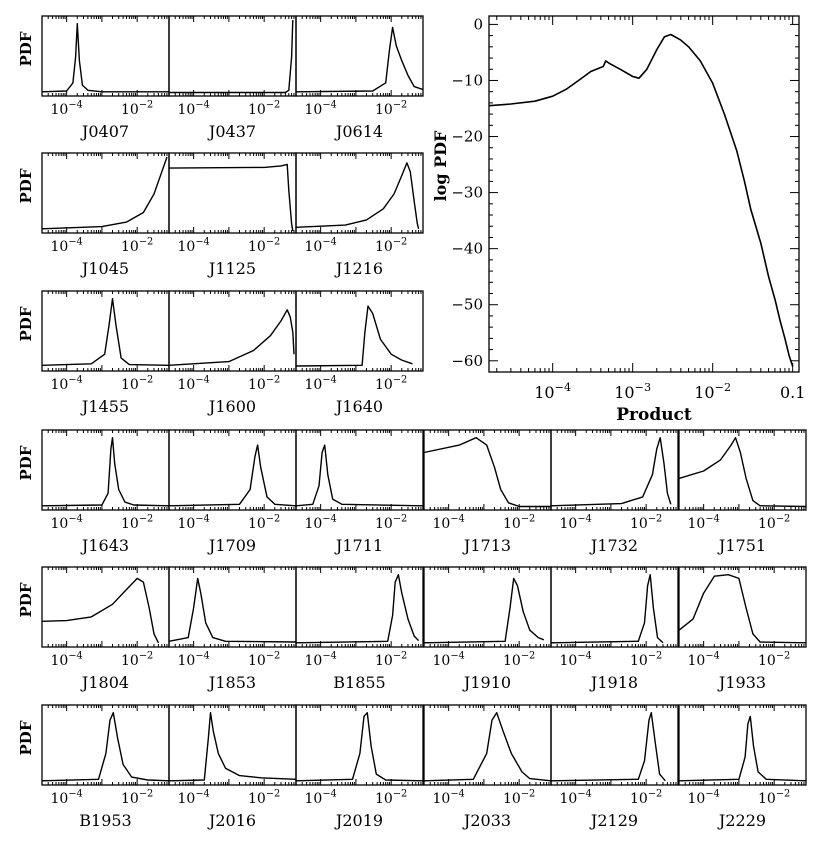 Image resolution: width=817 pixels, height=861 pixels. I want to click on panel-j0437: 10⁻⁴ 10⁻² J0437, so click(232, 78).